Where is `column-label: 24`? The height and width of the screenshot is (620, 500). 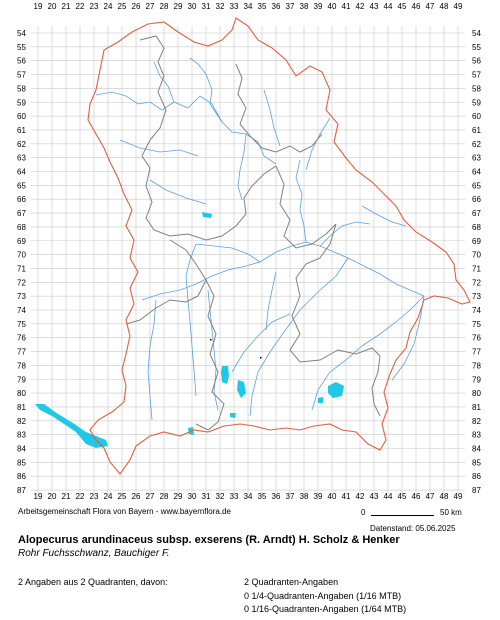 column-label: 24 is located at coordinates (108, 6).